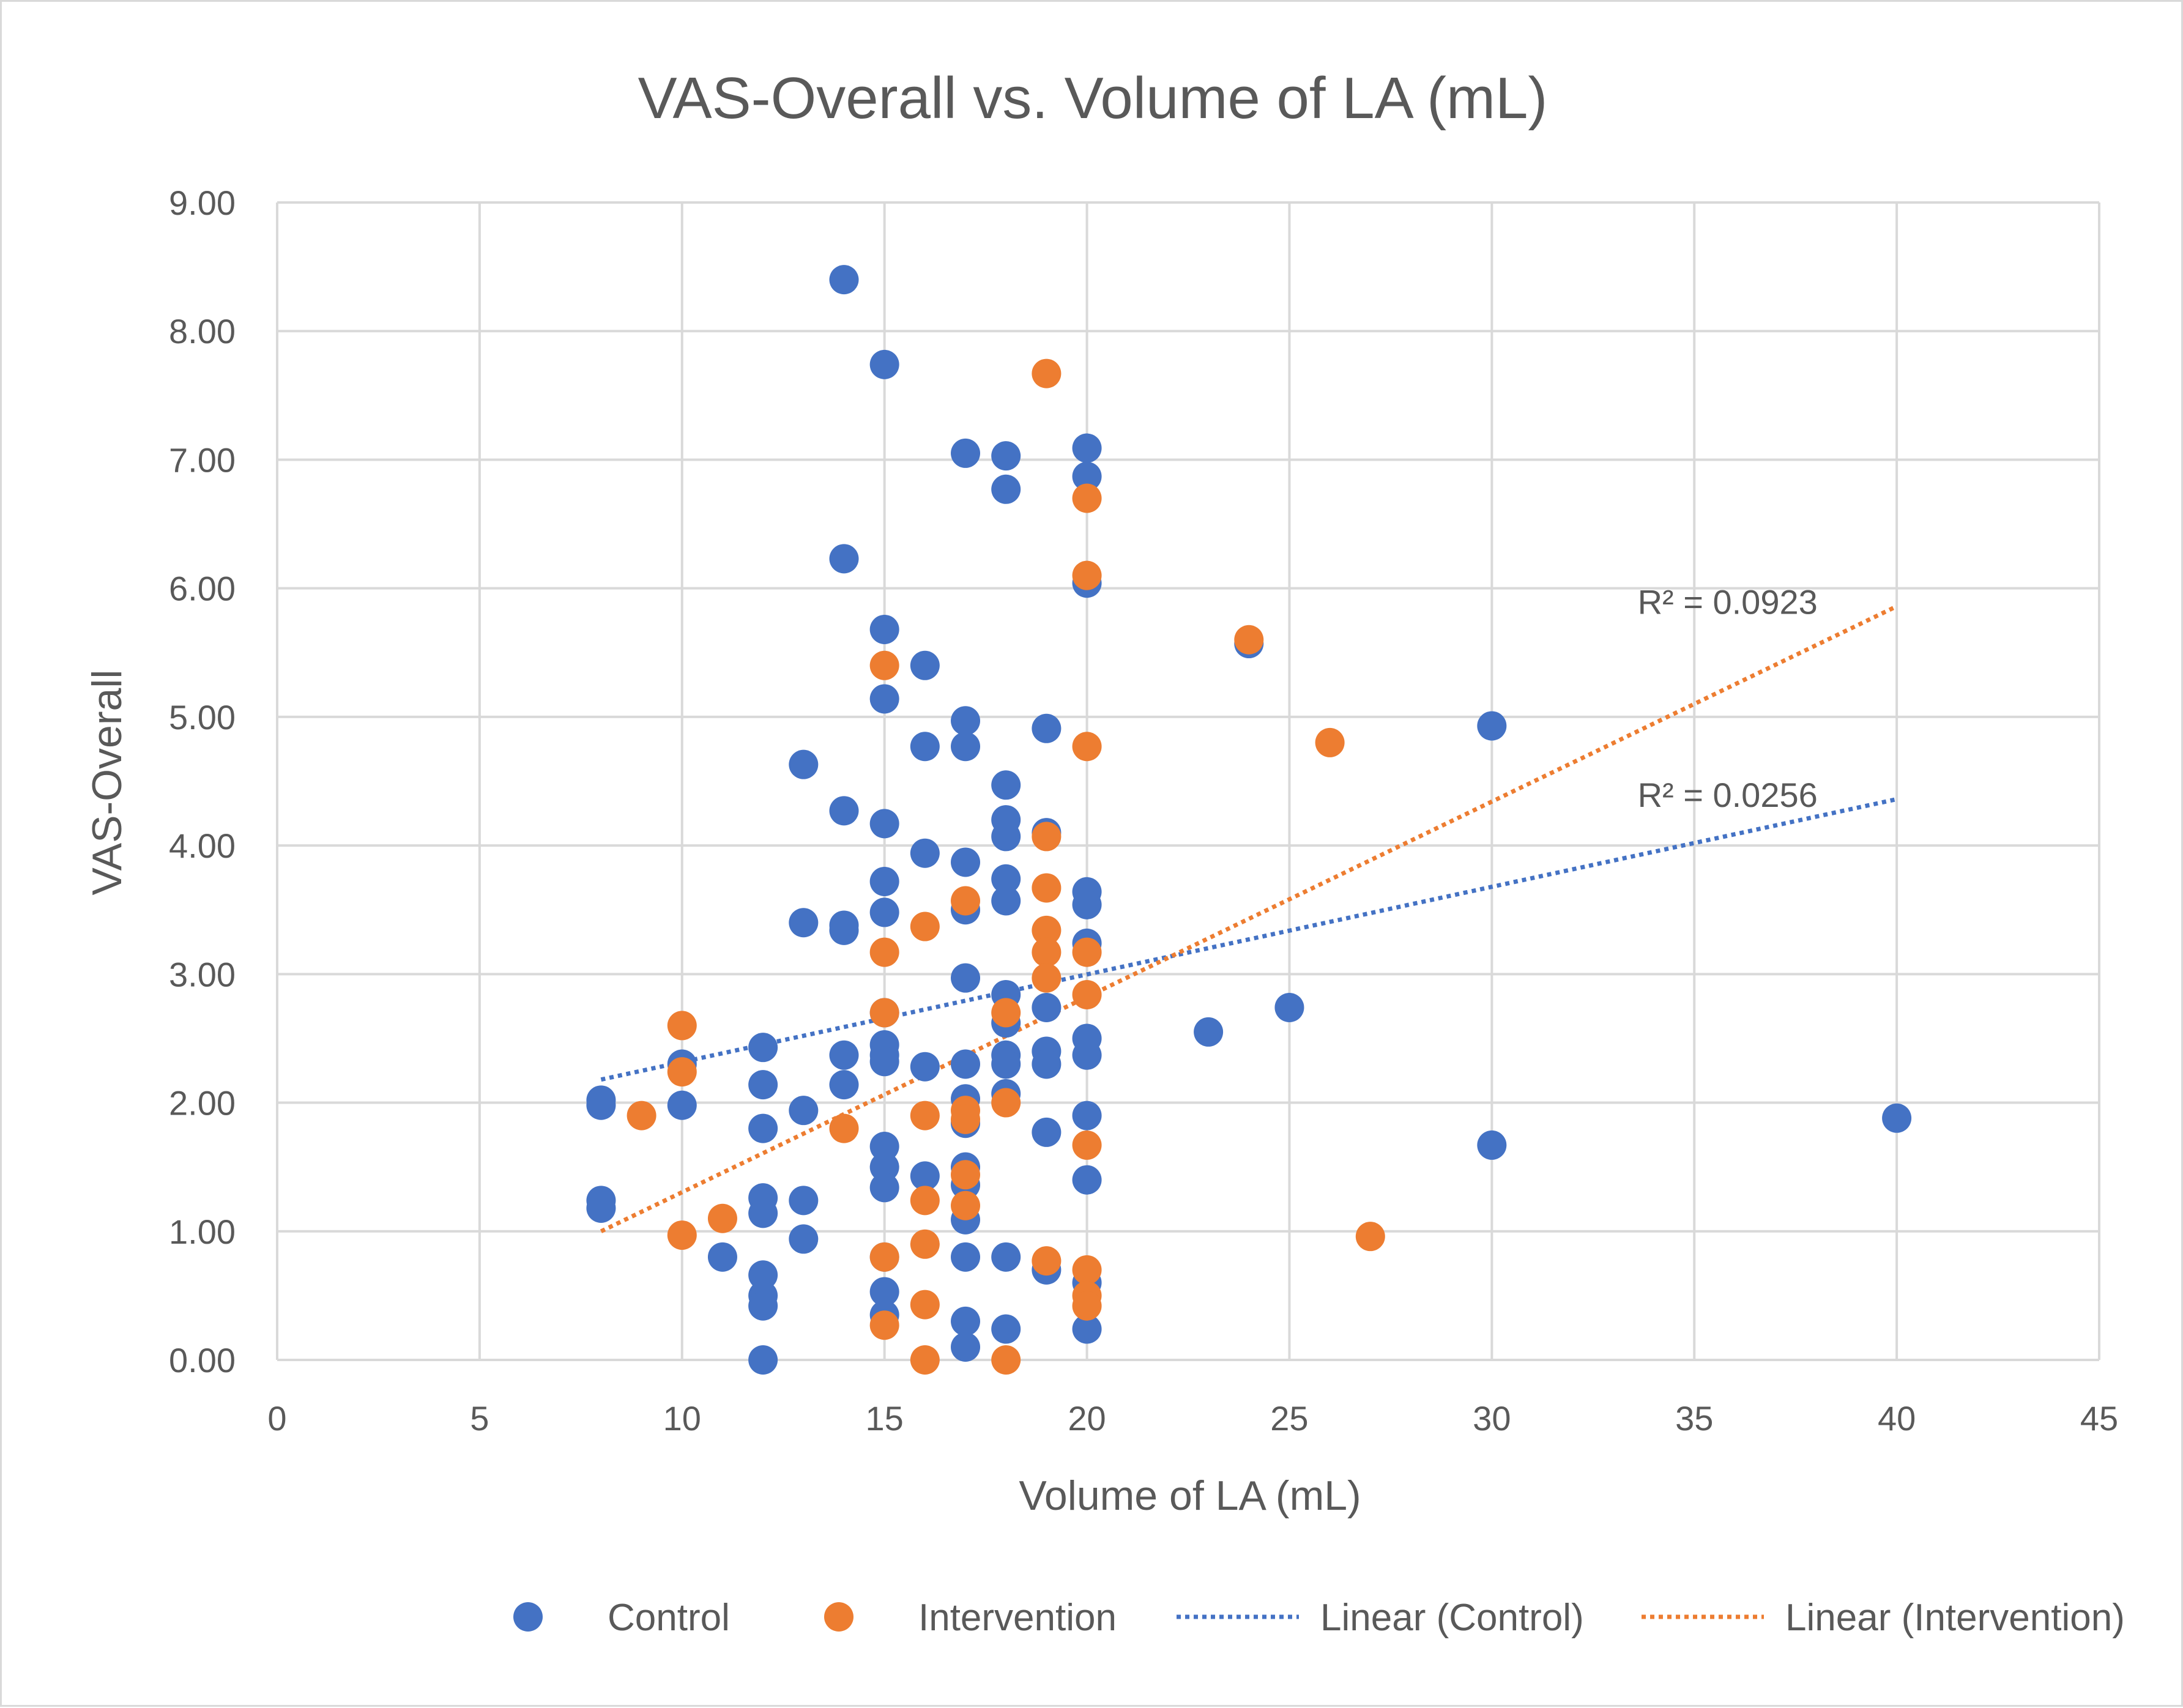 The width and height of the screenshot is (2183, 1708). What do you see at coordinates (528, 1617) in the screenshot?
I see `legend-marker-control` at bounding box center [528, 1617].